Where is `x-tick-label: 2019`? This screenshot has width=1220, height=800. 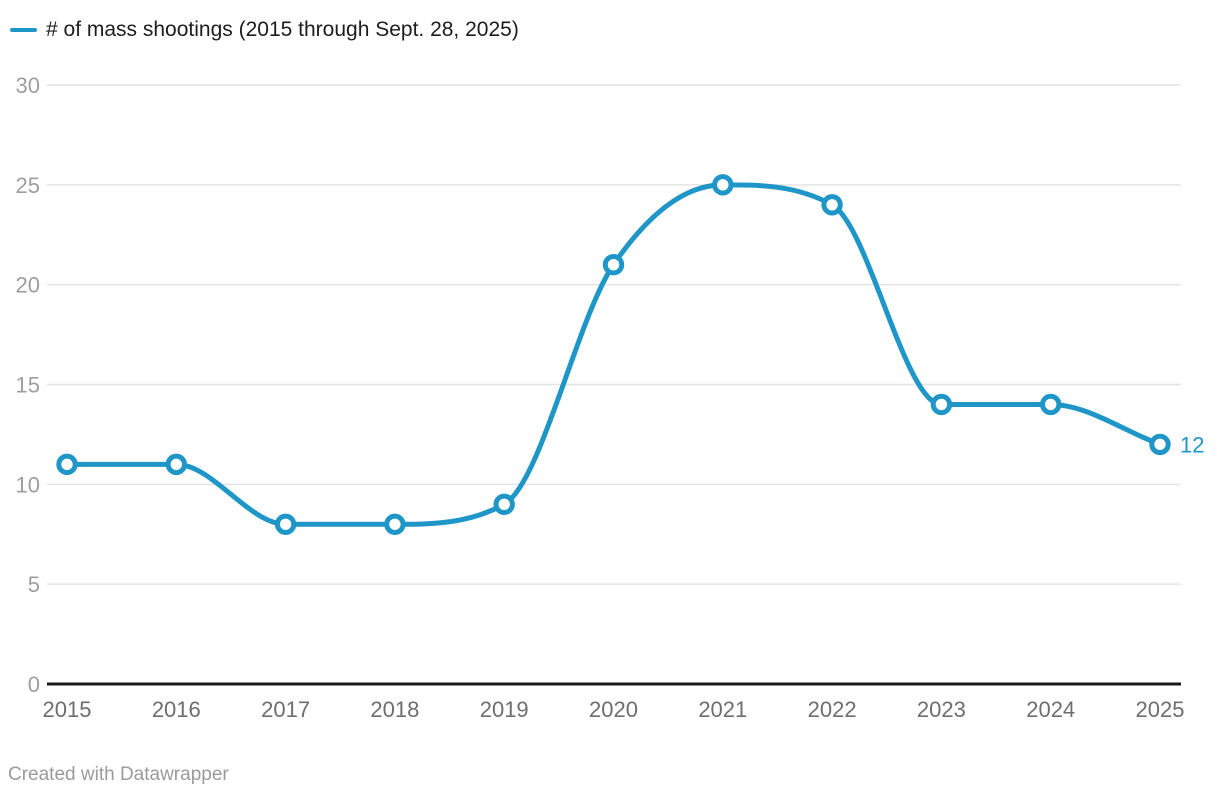 x-tick-label: 2019 is located at coordinates (504, 709).